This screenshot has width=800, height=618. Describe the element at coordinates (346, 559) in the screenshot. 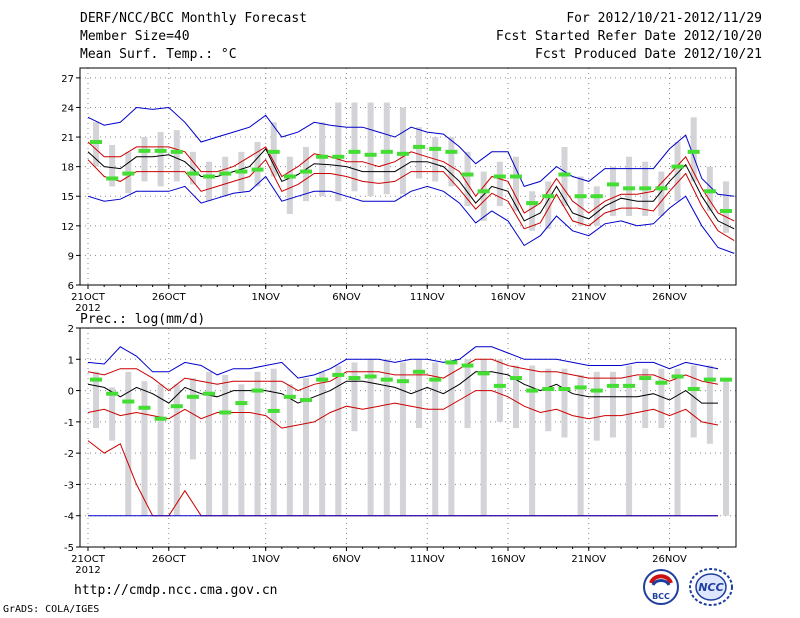

I see `prec-xtick-label: 6NOV` at that location.